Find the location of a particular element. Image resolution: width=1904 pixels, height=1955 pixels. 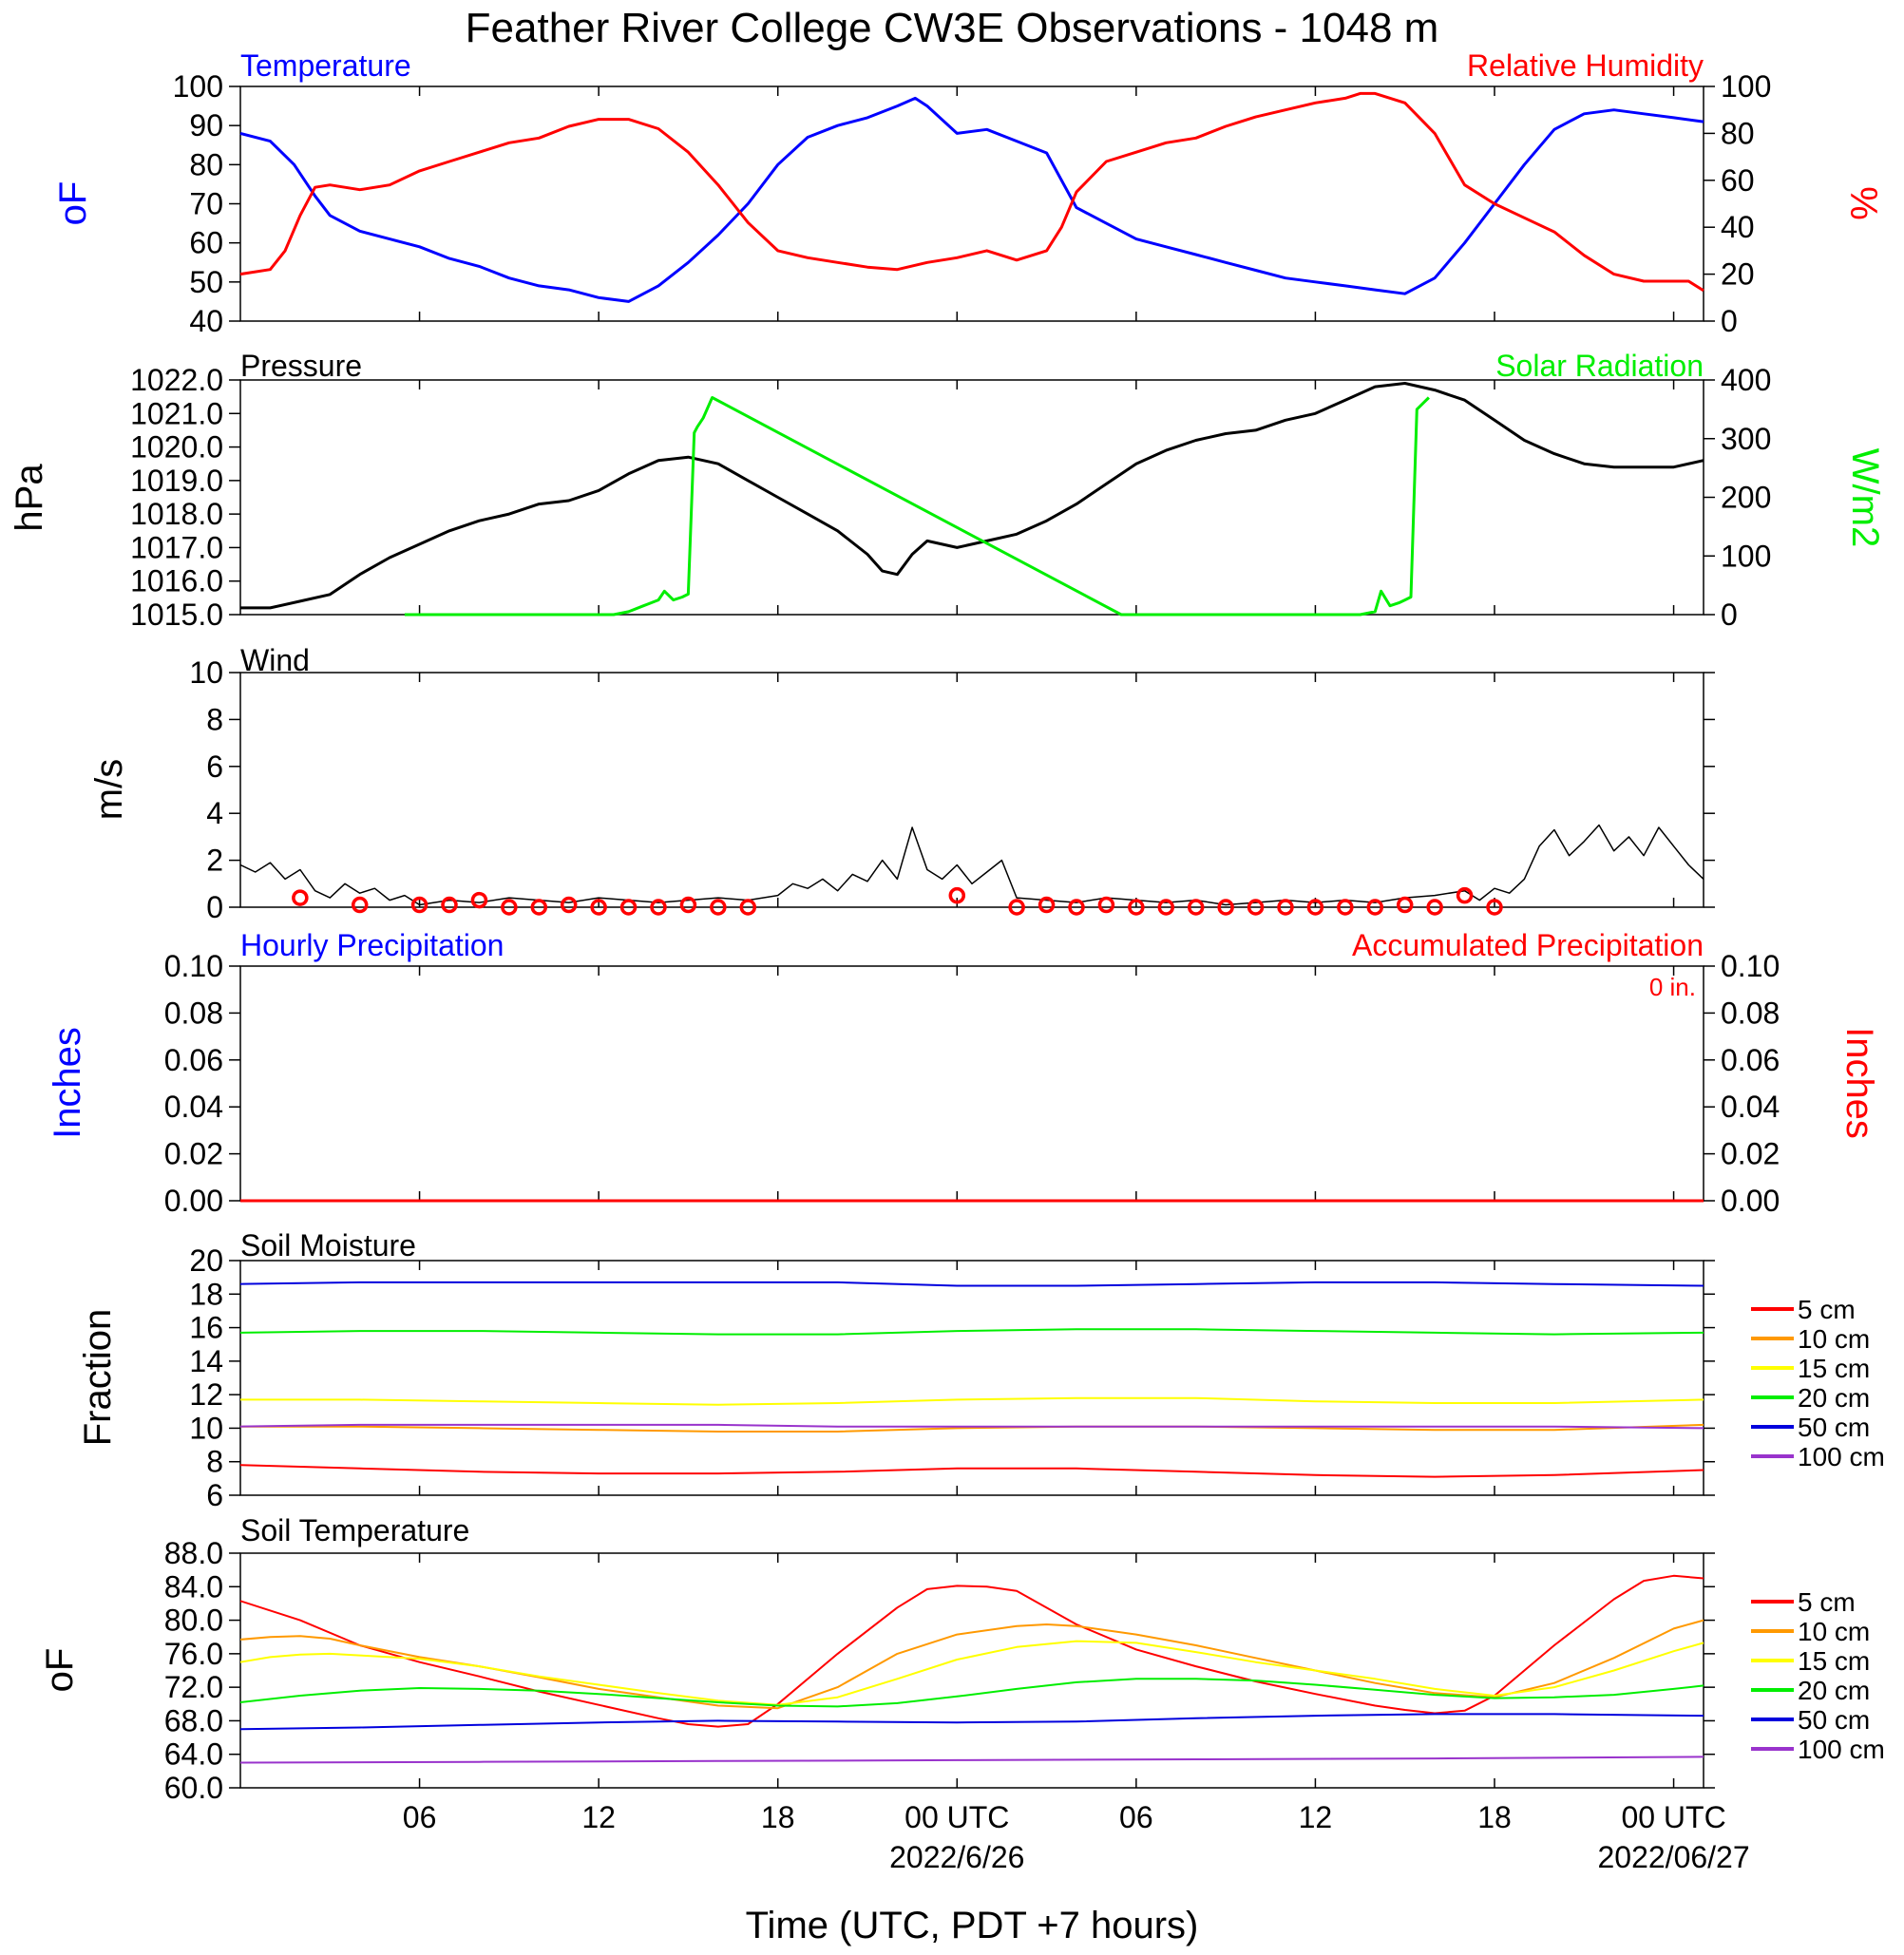

100-cm-line is located at coordinates (971, 1426).